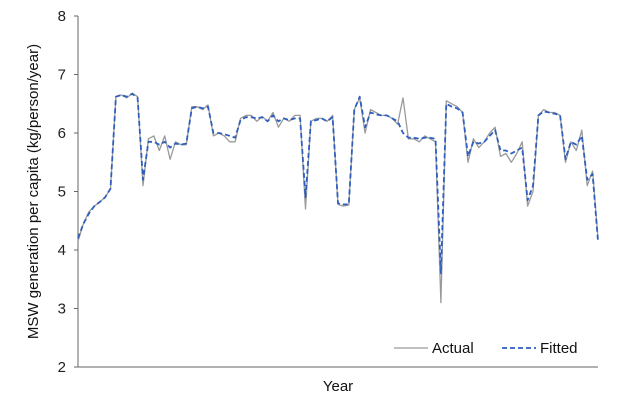 This screenshot has width=624, height=404. What do you see at coordinates (62, 192) in the screenshot?
I see `y-tick-label: 5` at bounding box center [62, 192].